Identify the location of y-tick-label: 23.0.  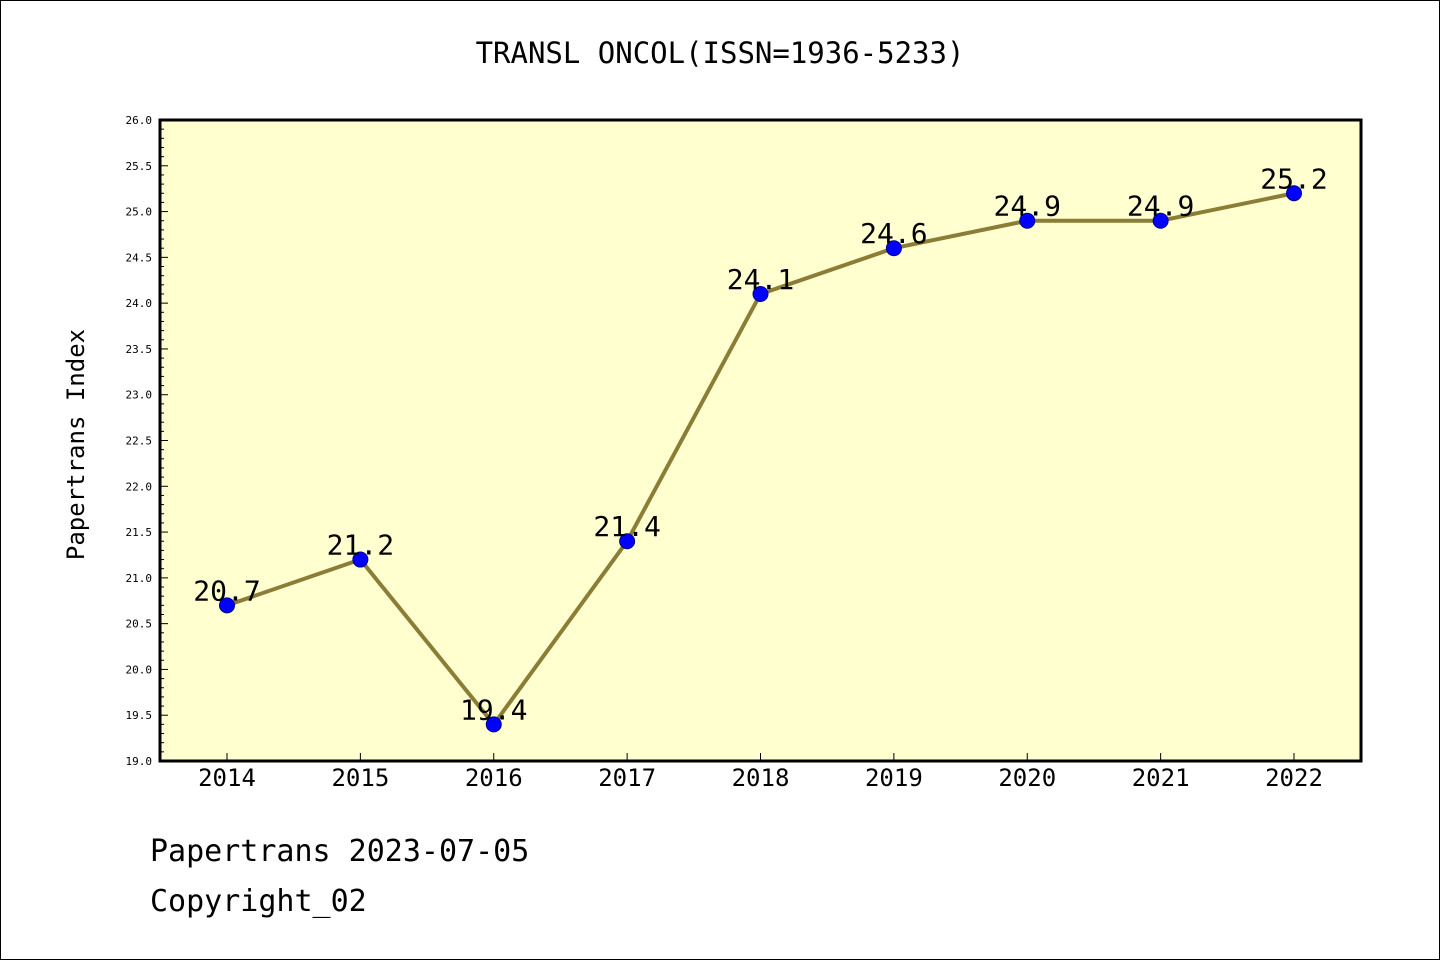
(139, 395).